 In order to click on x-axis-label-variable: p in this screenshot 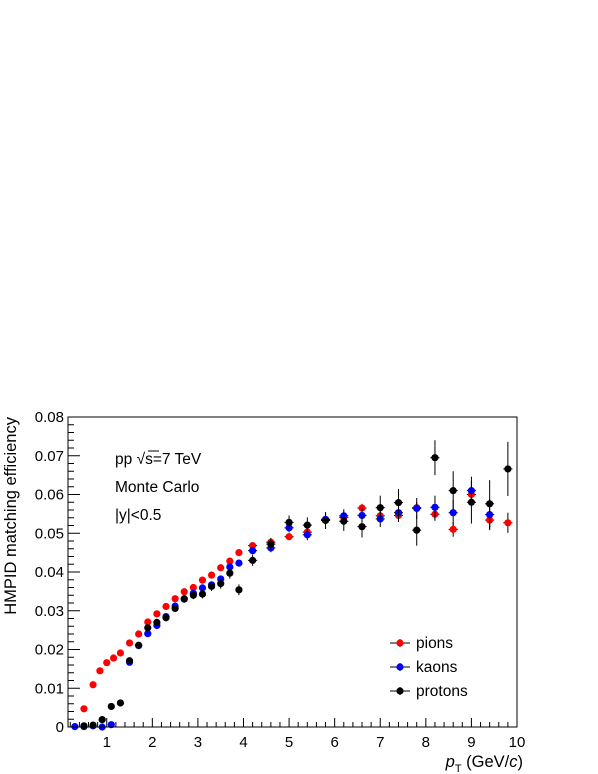, I will do `click(450, 762)`.